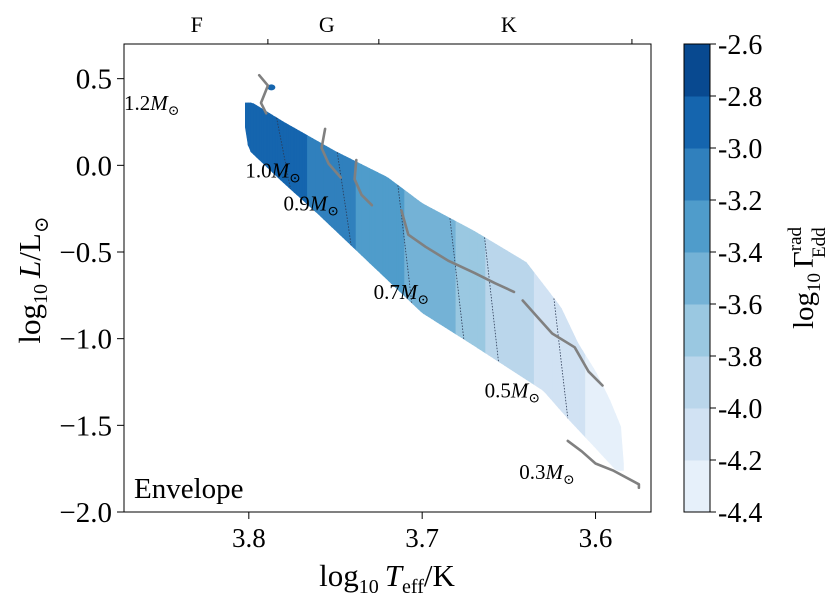 The image size is (831, 605). Describe the element at coordinates (807, 277) in the screenshot. I see `colorbar-title: log10Γrad Edd` at that location.